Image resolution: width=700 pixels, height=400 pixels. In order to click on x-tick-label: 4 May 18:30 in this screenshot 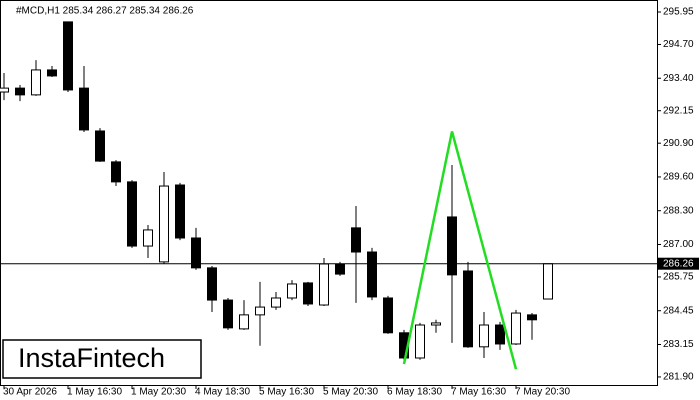, I will do `click(222, 392)`.